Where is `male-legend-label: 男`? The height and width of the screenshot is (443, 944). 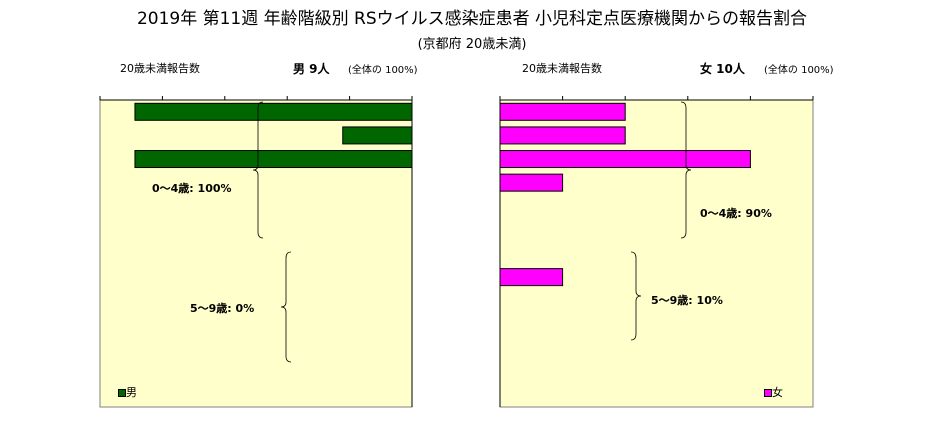
male-legend-label: 男 is located at coordinates (131, 392).